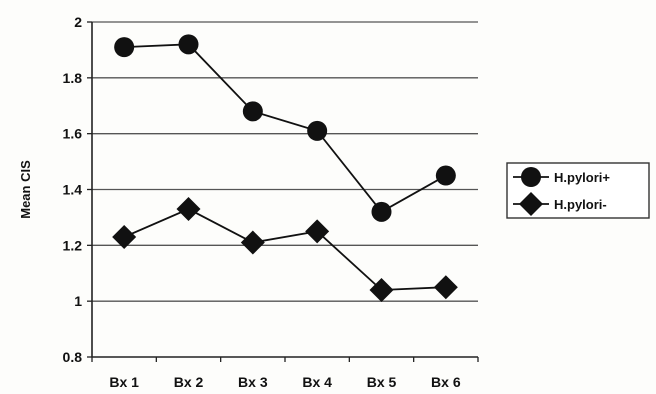 This screenshot has width=656, height=394. I want to click on legend-label: H.pylori-, so click(580, 204).